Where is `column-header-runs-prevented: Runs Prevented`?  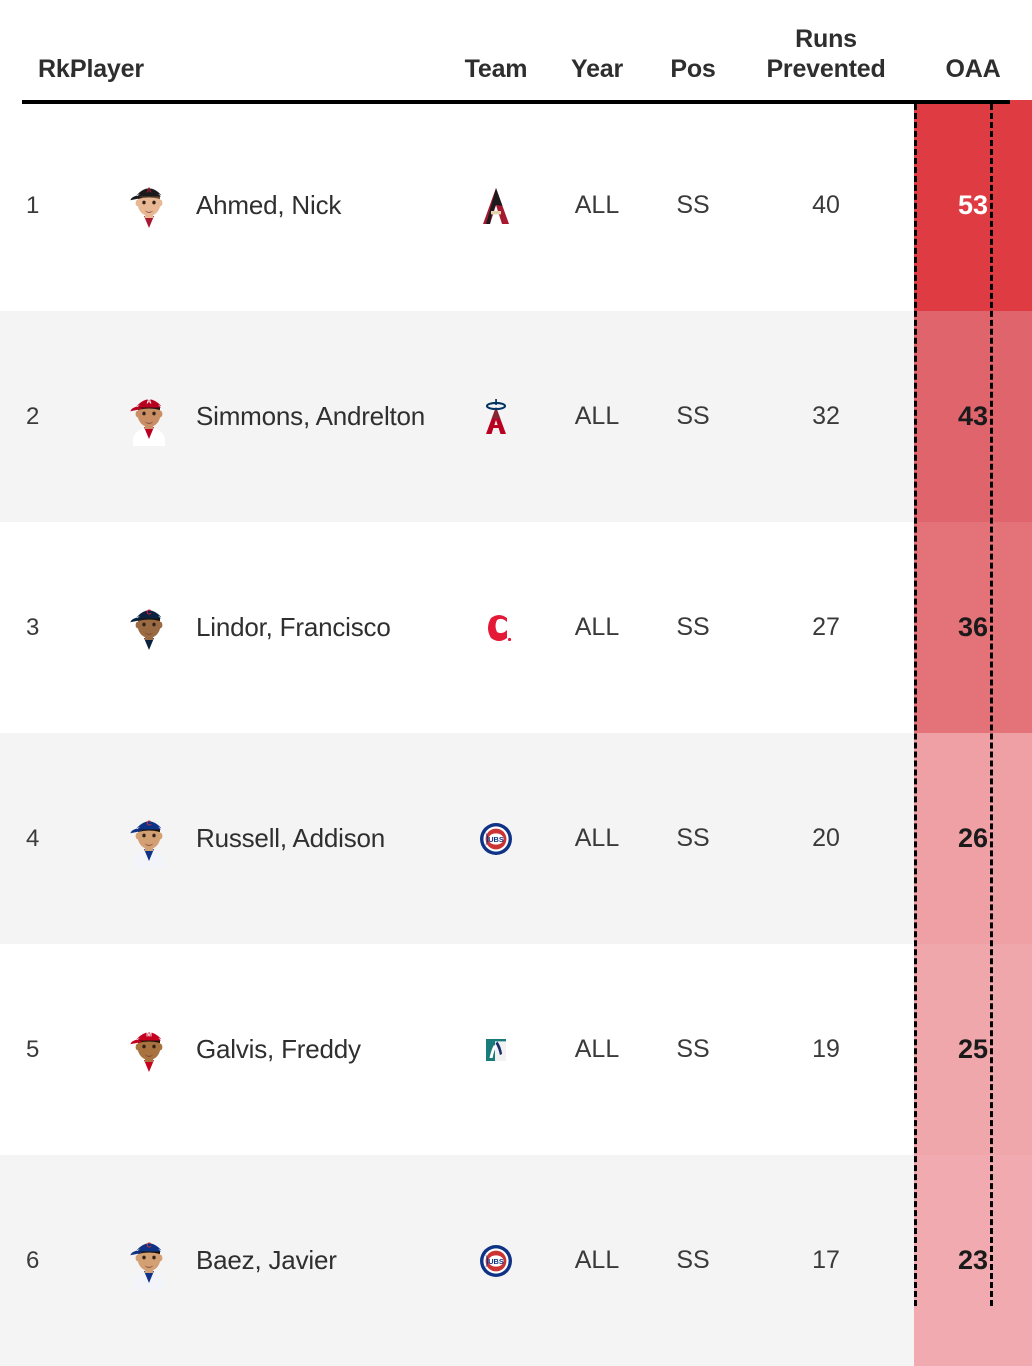 column-header-runs-prevented: Runs Prevented is located at coordinates (829, 50).